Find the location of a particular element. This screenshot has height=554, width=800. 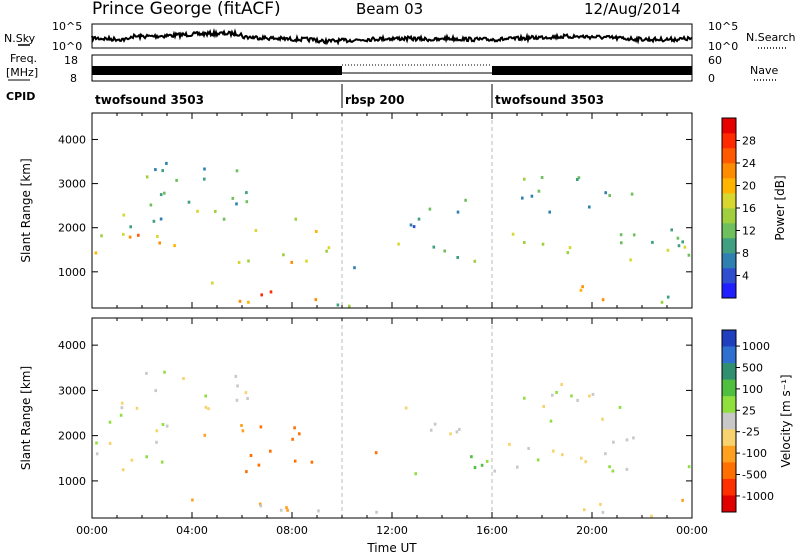

station-title: Prince George (fitACF) is located at coordinates (186, 9).